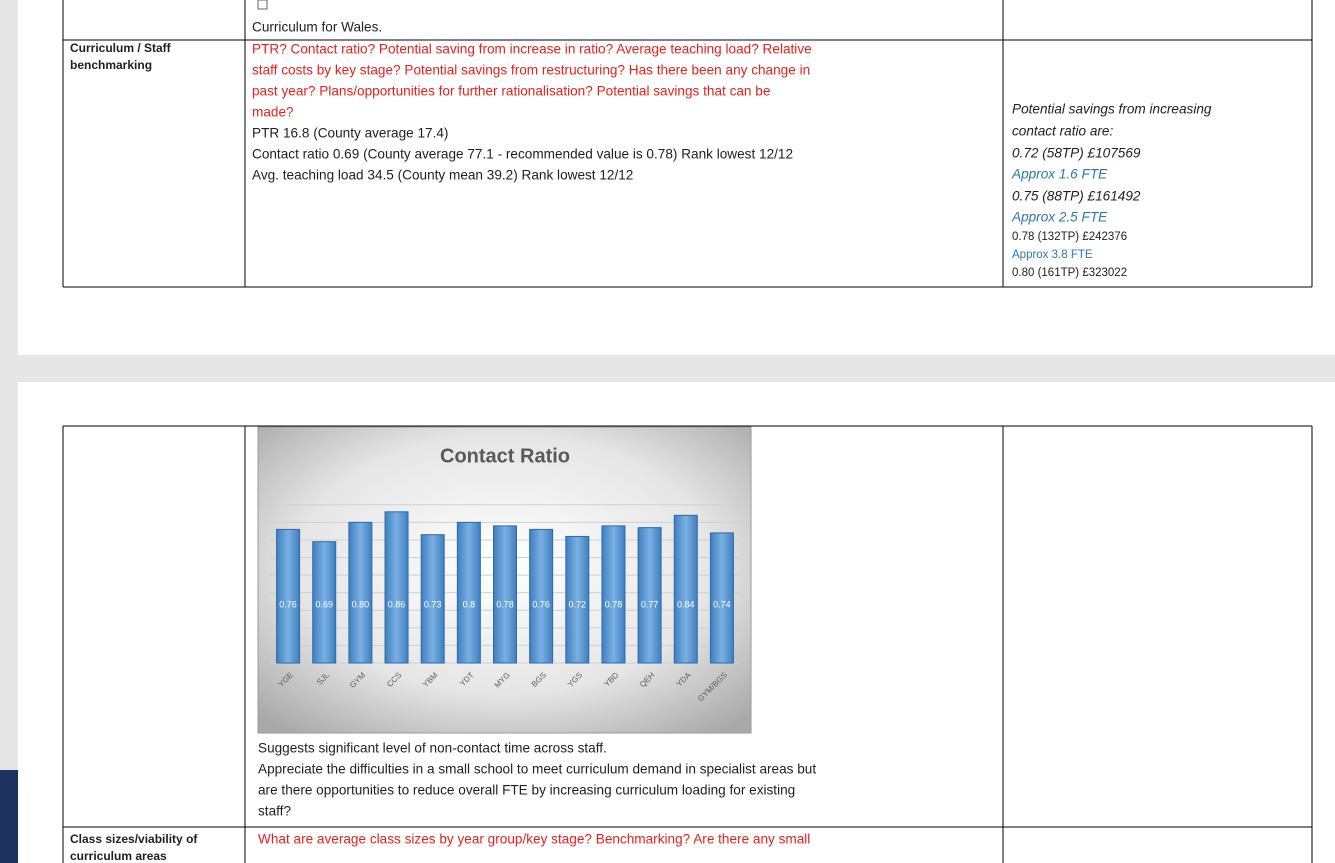 The height and width of the screenshot is (863, 1335). I want to click on note-line: 0.80 (161TP) £323022, so click(1069, 273).